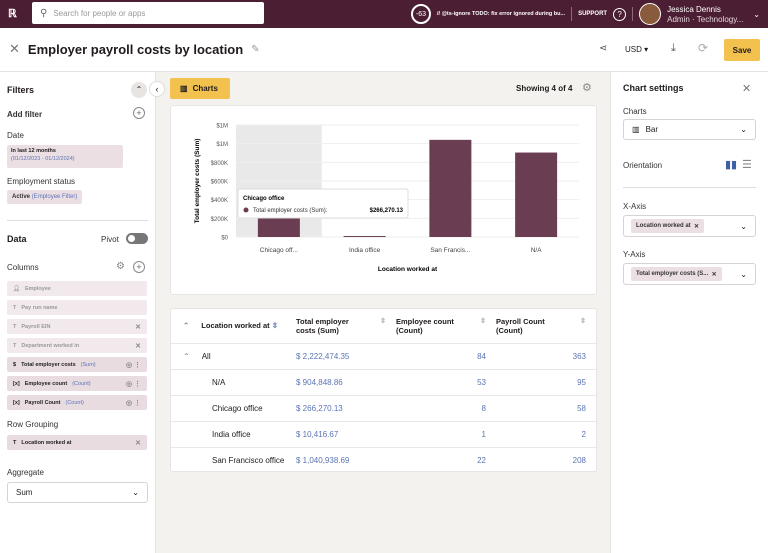  I want to click on header-label: Location worked at, so click(235, 326).